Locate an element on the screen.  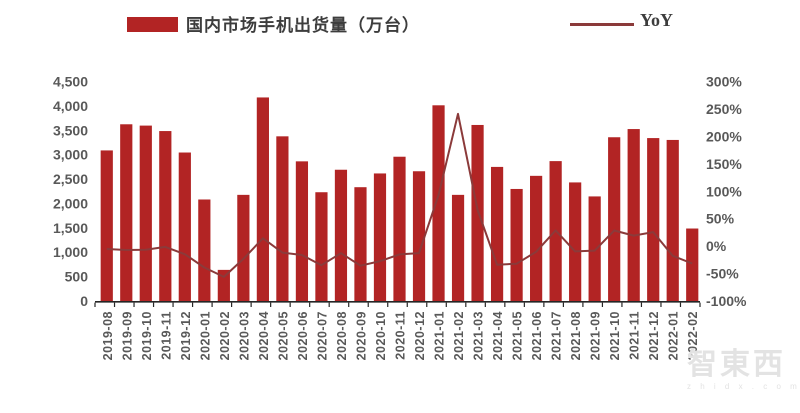
x-axis-category-label: 2021-02 is located at coordinates (459, 335).